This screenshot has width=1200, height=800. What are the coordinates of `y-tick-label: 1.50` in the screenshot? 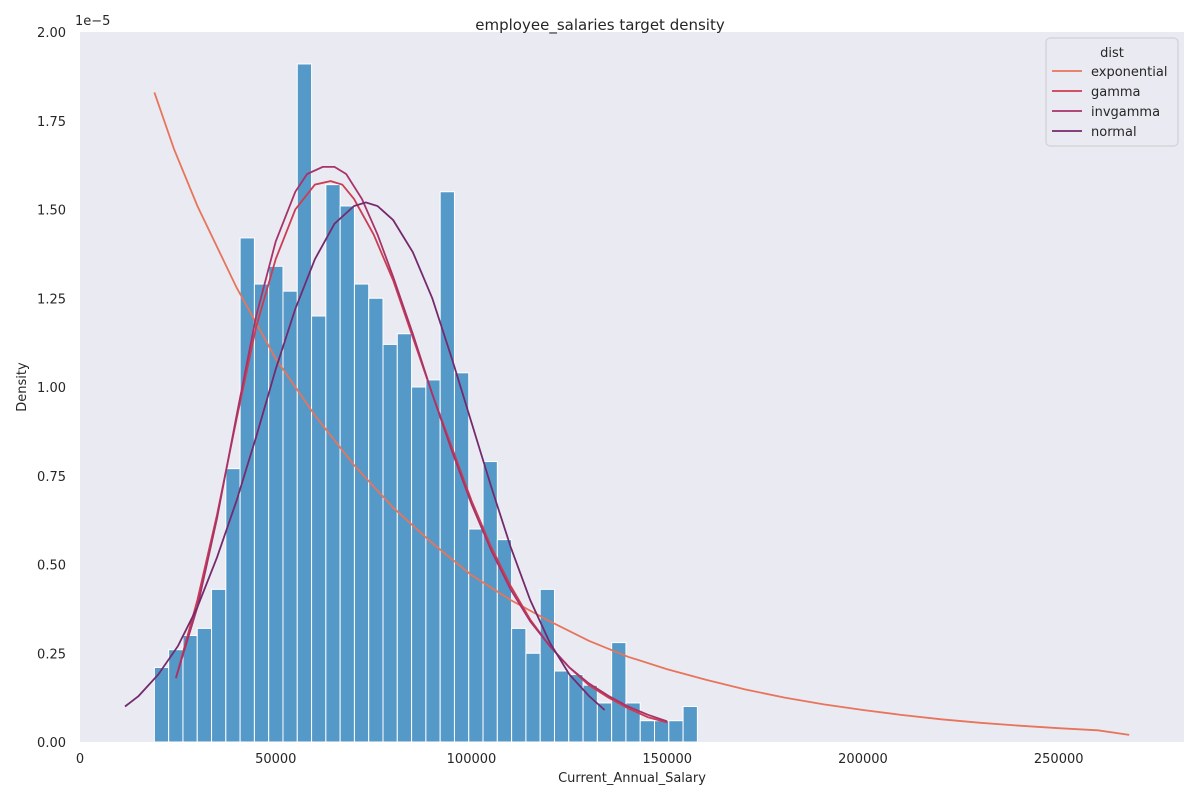 It's located at (51, 211).